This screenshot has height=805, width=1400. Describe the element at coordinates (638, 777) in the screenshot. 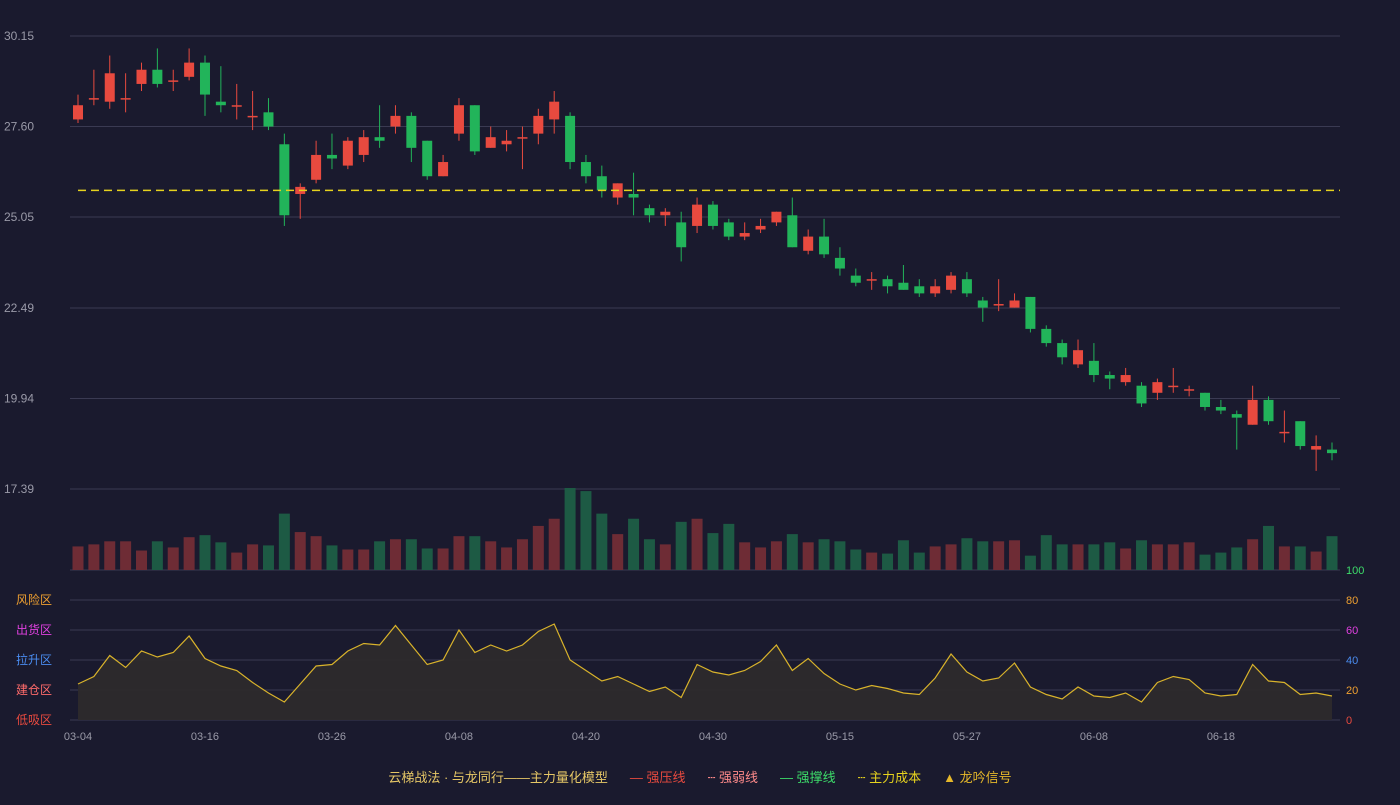

I see `legend-marker-icon: —` at that location.